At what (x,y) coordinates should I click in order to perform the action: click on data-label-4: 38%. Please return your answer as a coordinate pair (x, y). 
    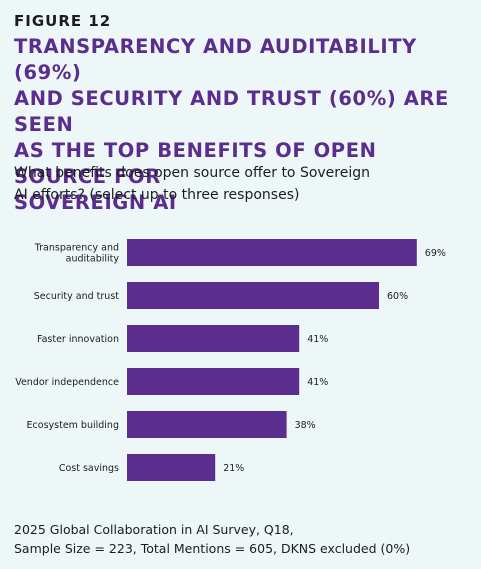
    Looking at the image, I should click on (305, 425).